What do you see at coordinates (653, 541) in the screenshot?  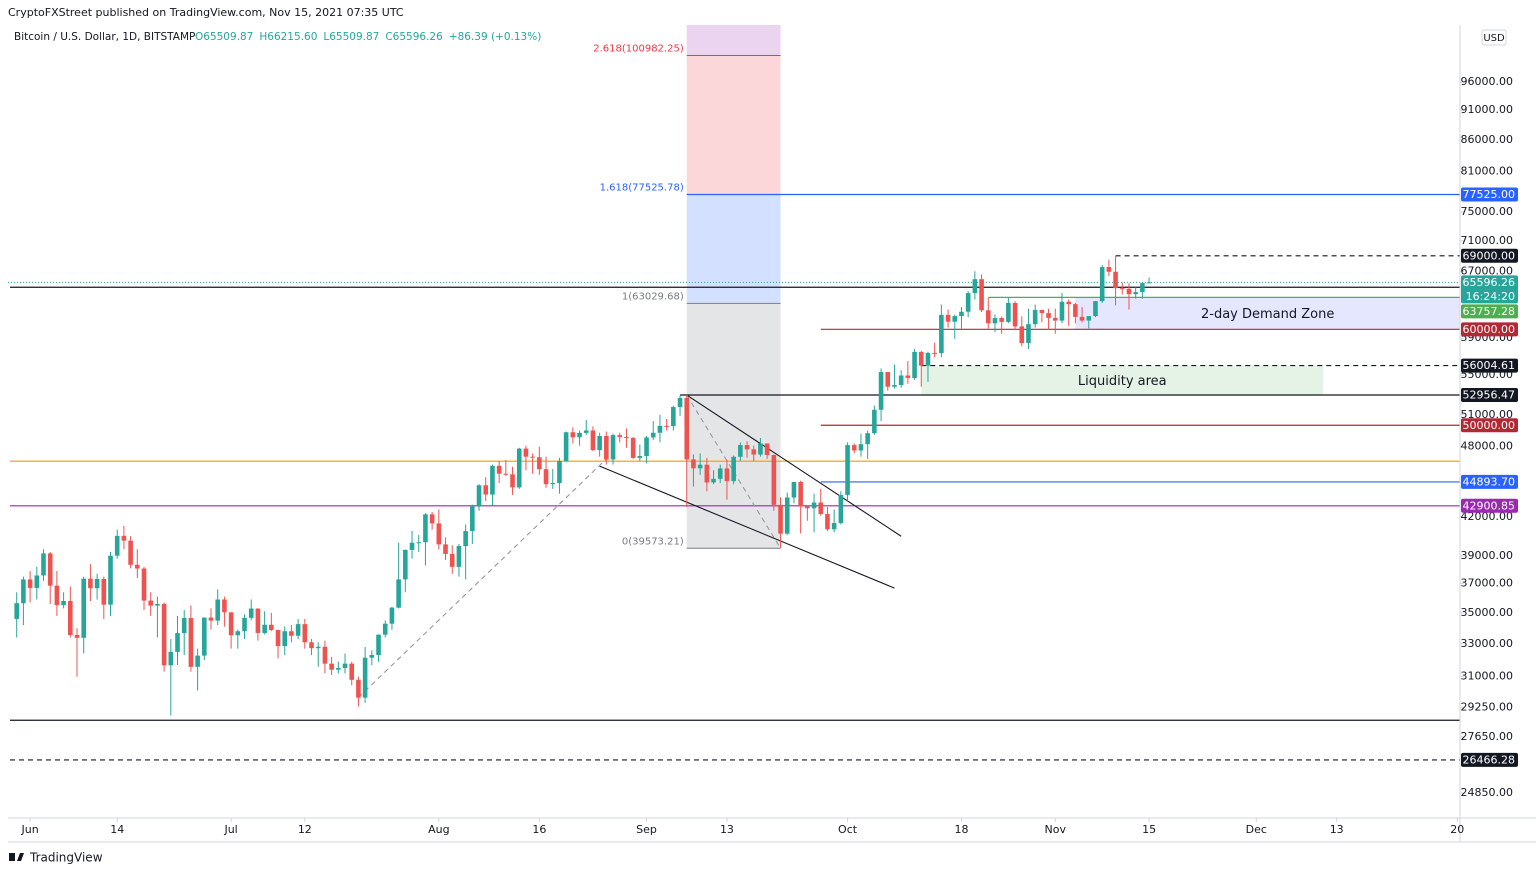 I see `fib-label: 0(39573.21)` at bounding box center [653, 541].